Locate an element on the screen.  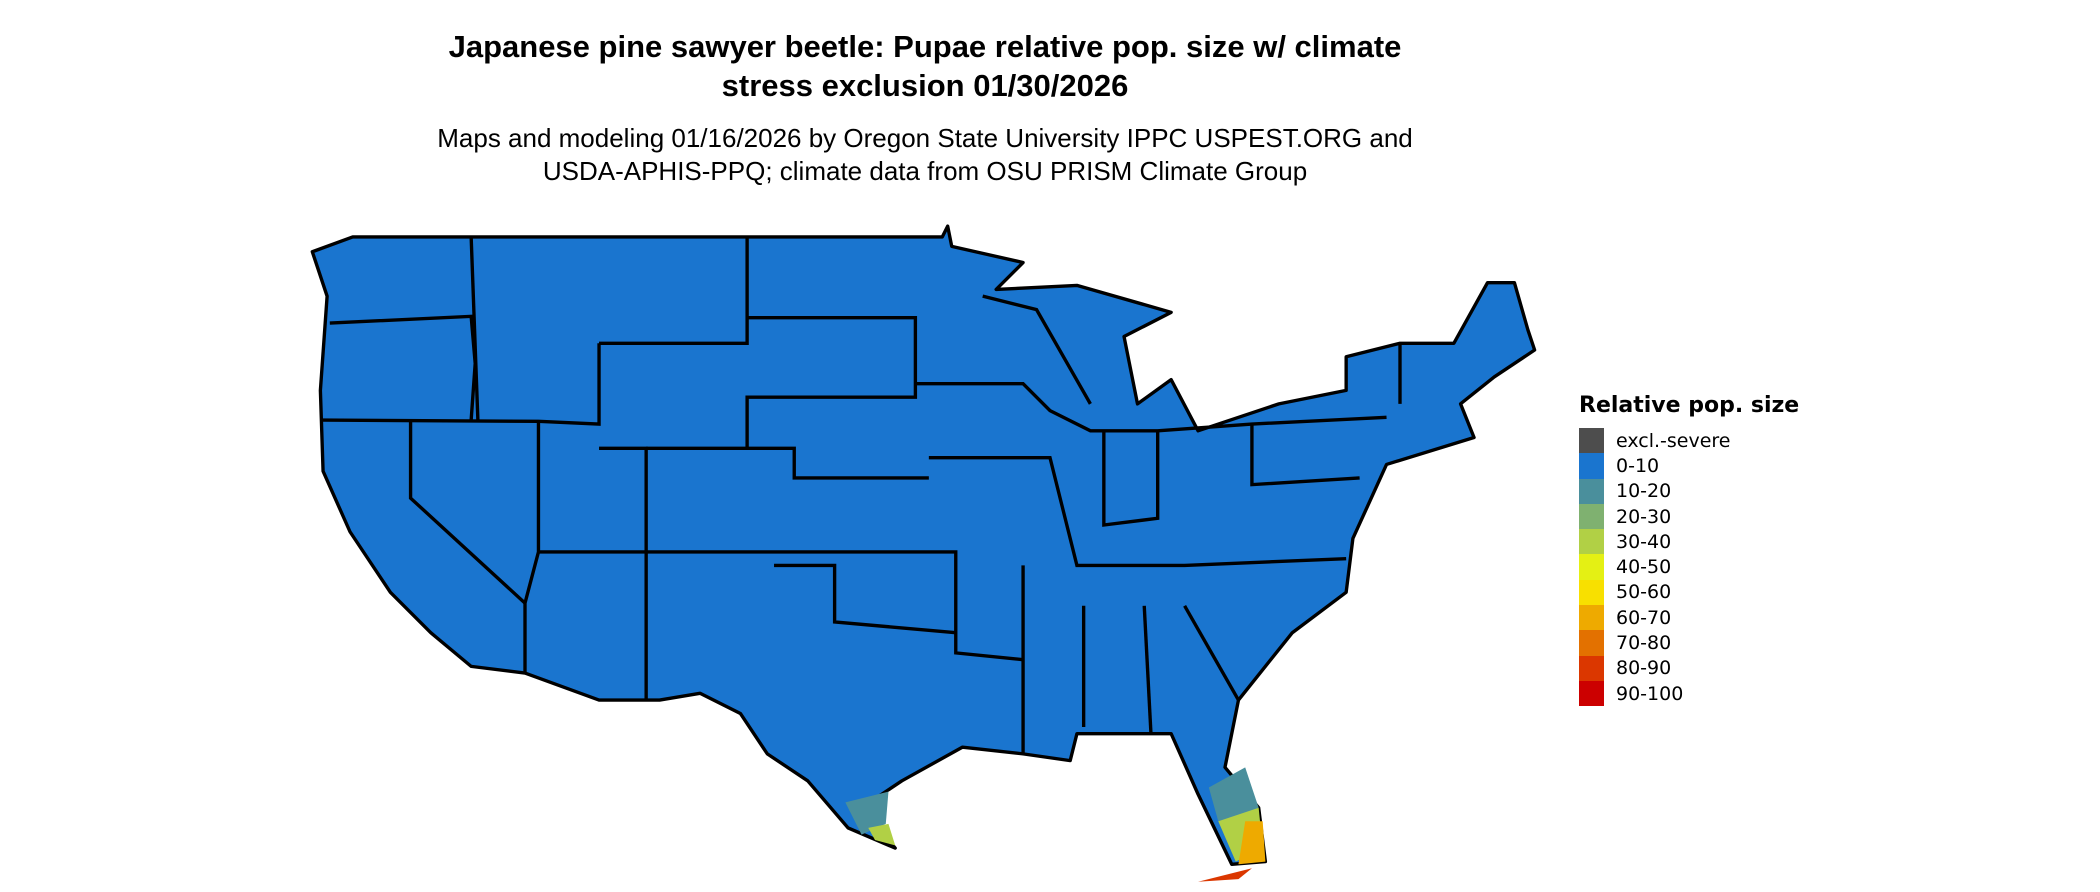
legend-label: 10-20 is located at coordinates (1644, 491).